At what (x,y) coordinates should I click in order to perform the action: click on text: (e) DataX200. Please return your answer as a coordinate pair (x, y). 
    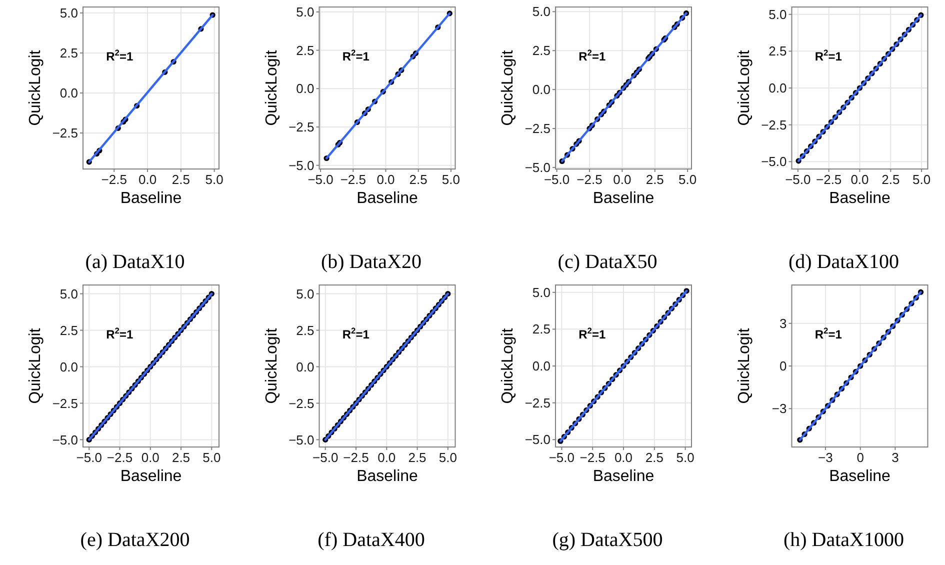
    Looking at the image, I should click on (135, 540).